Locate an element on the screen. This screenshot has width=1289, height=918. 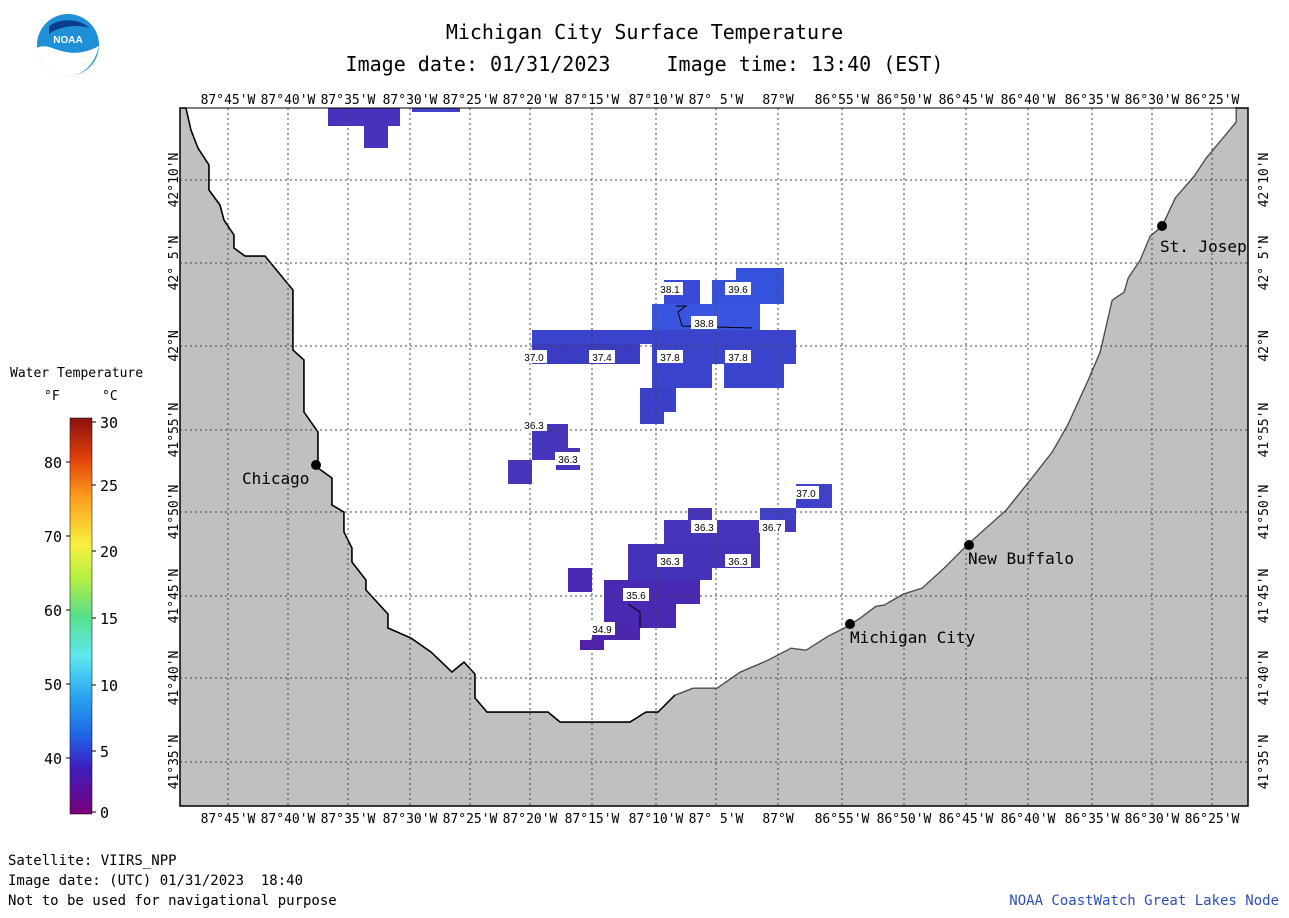
temp-label: 39.6 is located at coordinates (738, 290).